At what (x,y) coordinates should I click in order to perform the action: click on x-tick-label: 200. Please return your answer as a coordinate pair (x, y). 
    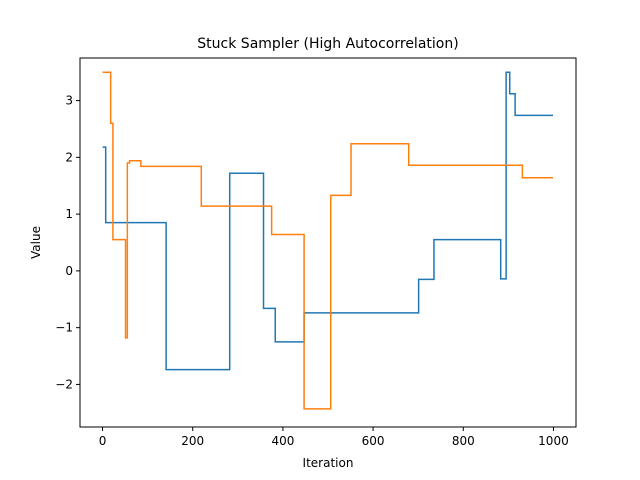
    Looking at the image, I should click on (192, 441).